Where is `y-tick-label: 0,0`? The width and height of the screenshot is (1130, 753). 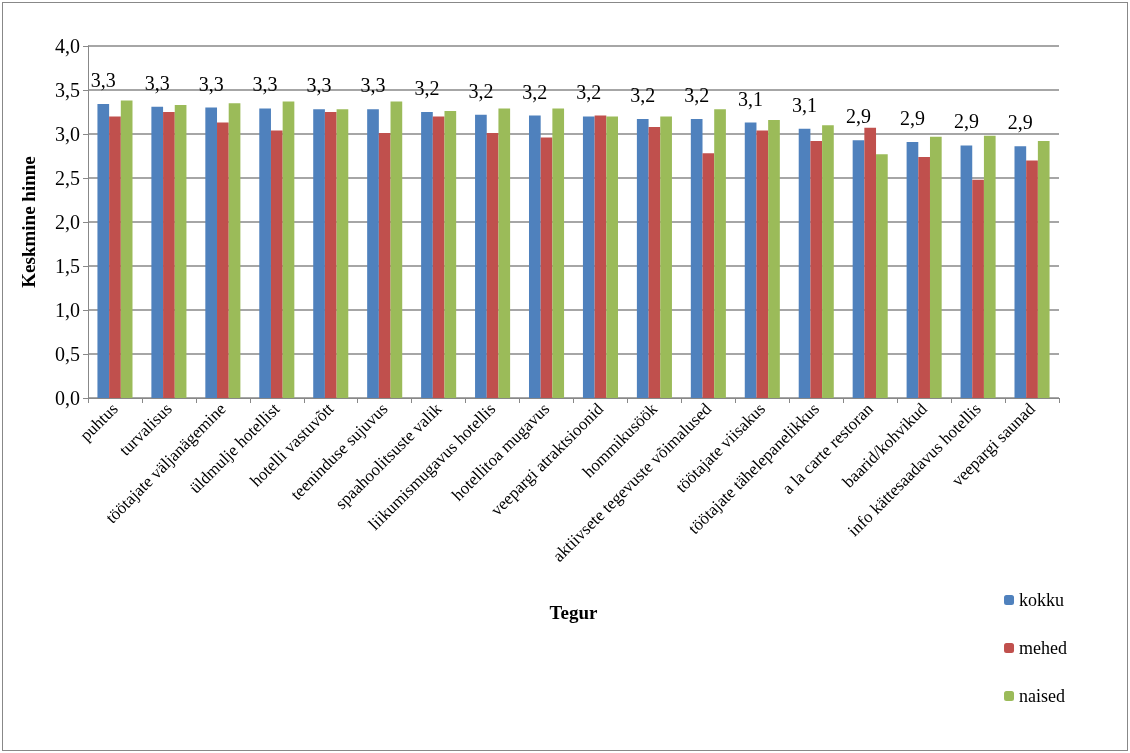
y-tick-label: 0,0 is located at coordinates (67, 398).